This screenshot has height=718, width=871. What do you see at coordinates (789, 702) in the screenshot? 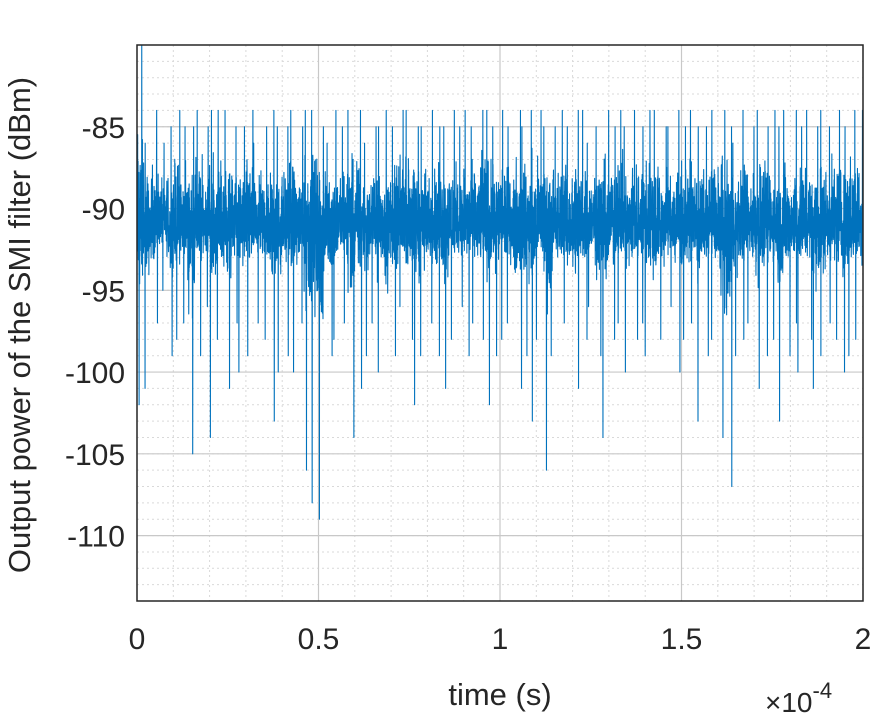
I see `x-exponent-base: ×10` at bounding box center [789, 702].